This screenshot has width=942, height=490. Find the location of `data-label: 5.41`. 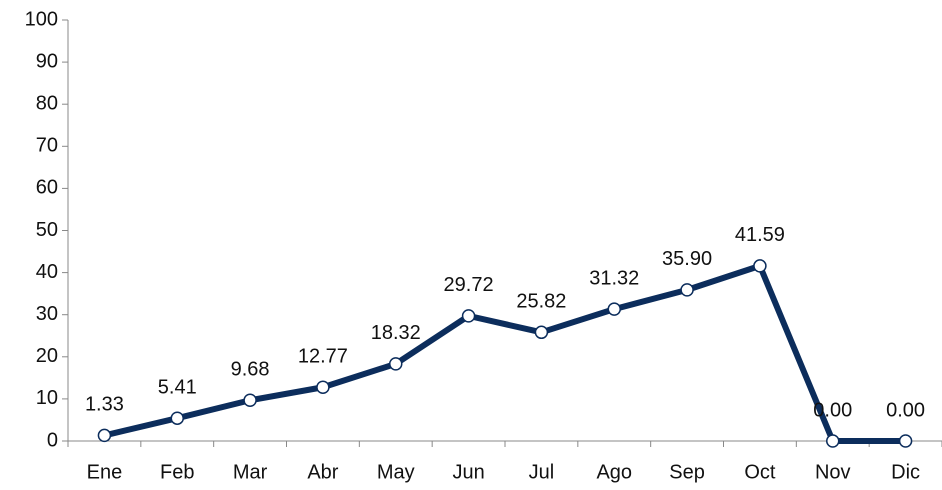

data-label: 5.41 is located at coordinates (177, 388).